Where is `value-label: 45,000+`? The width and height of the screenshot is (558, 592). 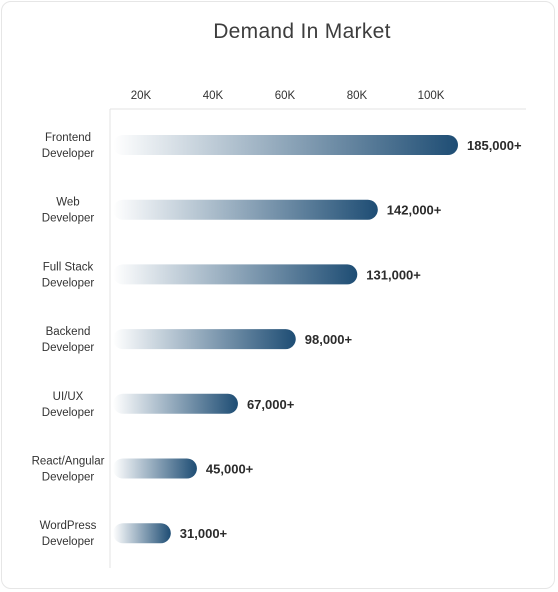
value-label: 45,000+ is located at coordinates (230, 469).